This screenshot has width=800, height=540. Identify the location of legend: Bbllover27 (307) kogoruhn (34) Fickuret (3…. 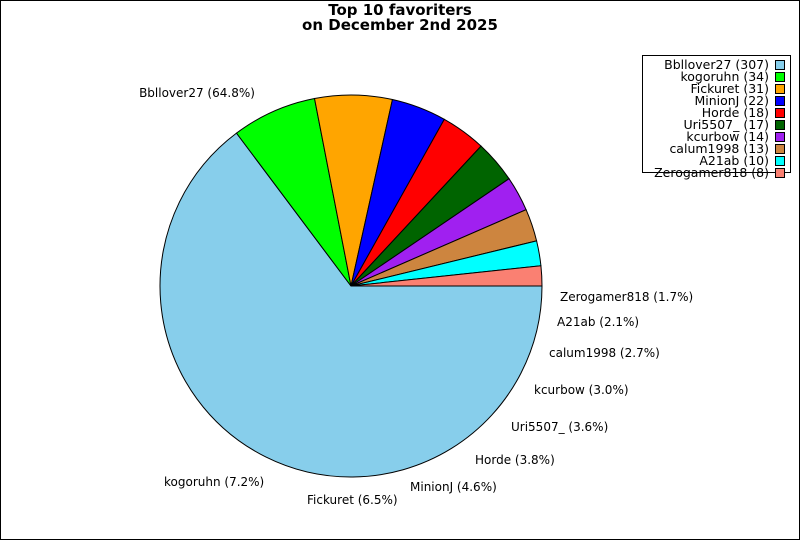
(716, 117).